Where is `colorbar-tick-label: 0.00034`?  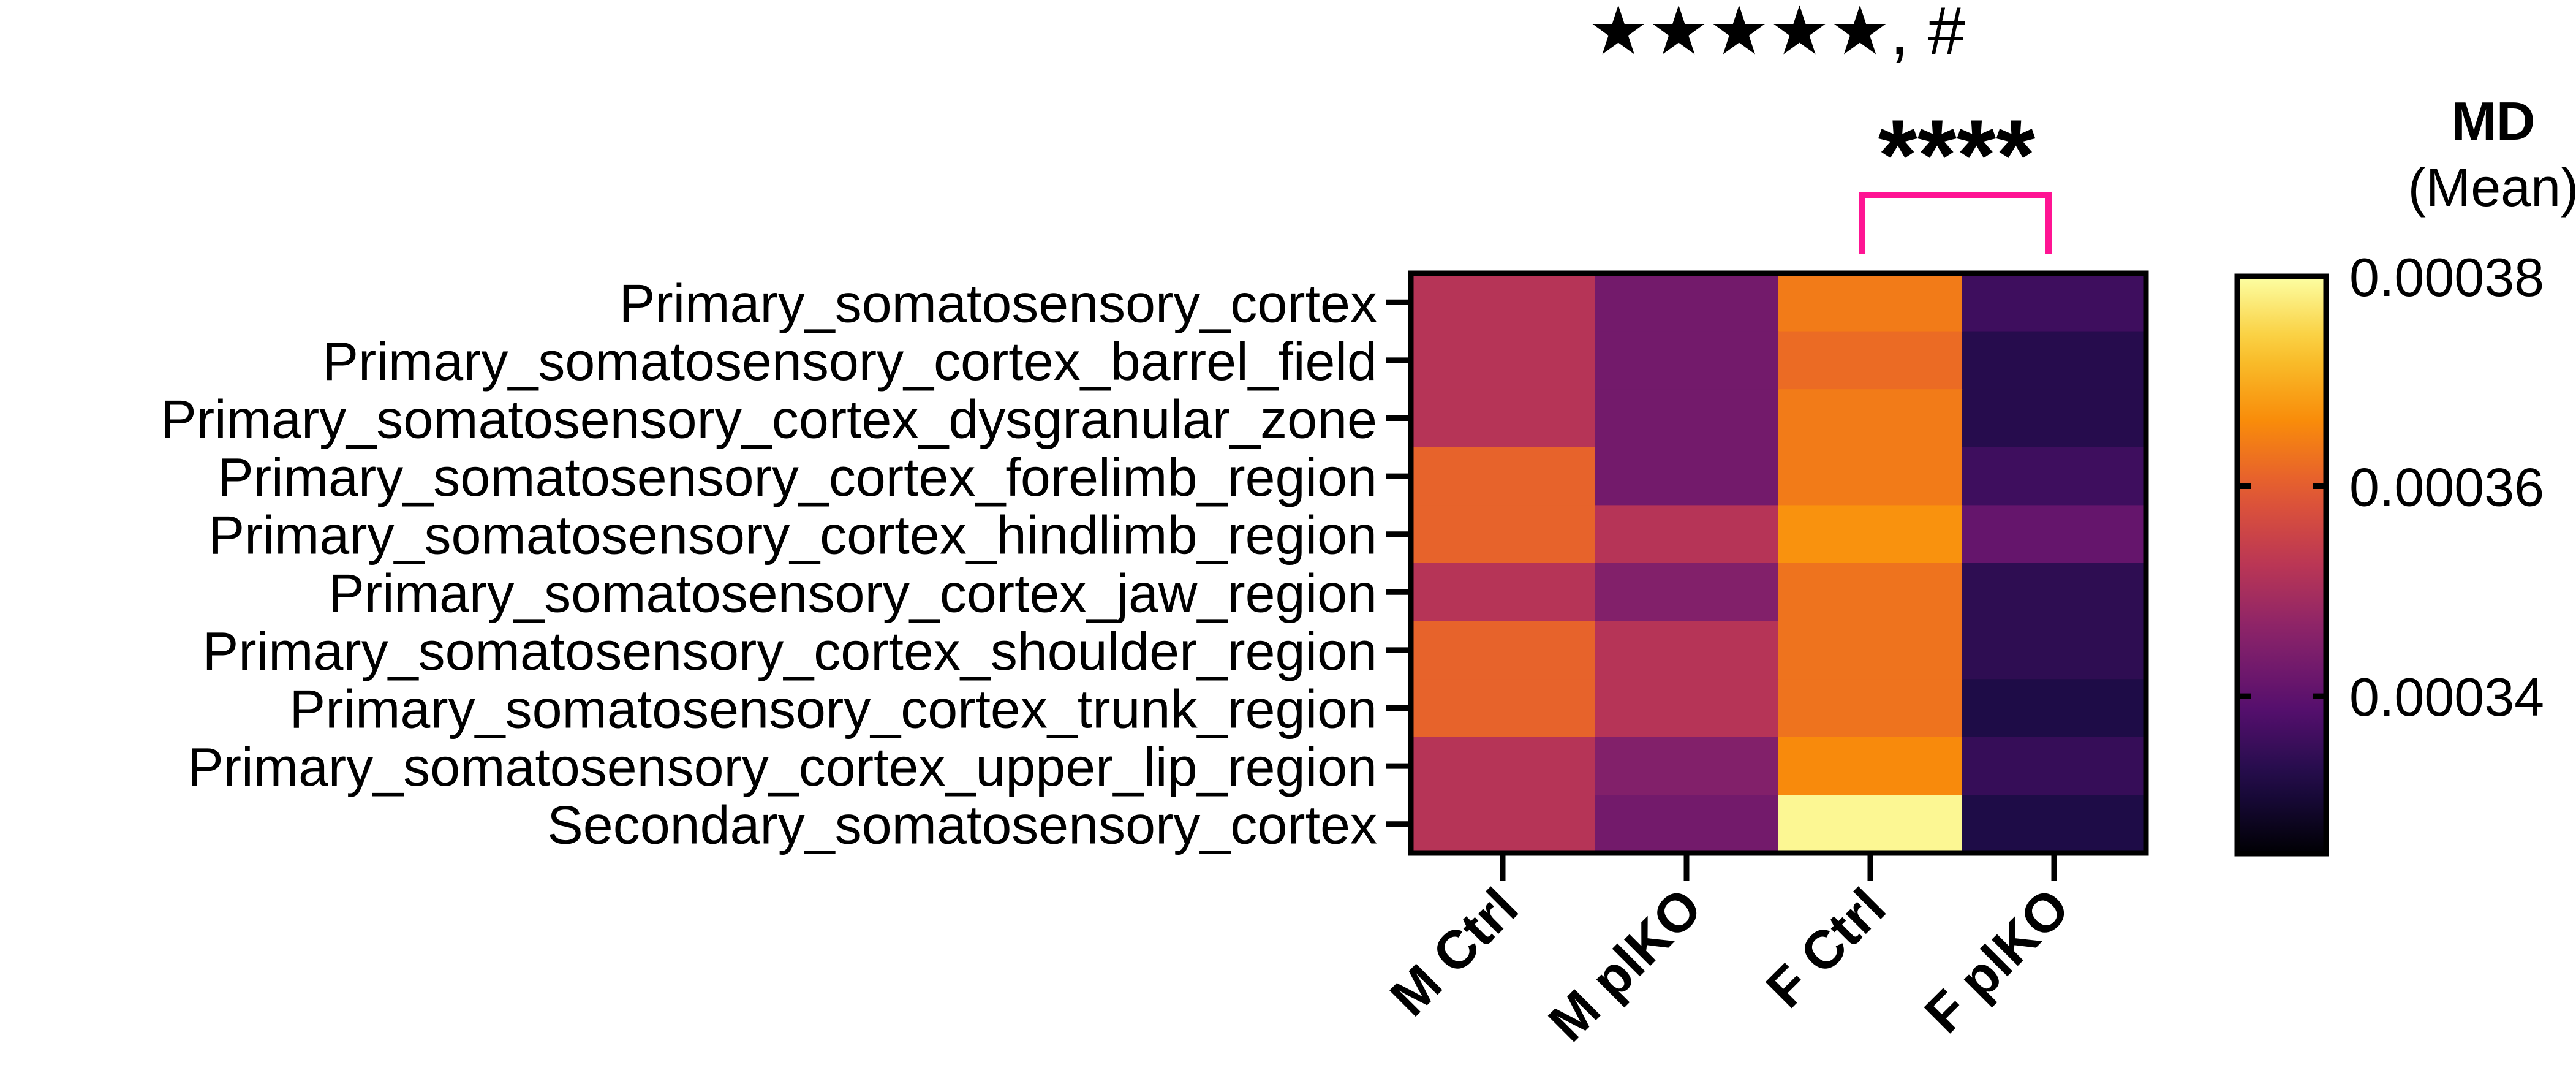 colorbar-tick-label: 0.00034 is located at coordinates (2446, 697).